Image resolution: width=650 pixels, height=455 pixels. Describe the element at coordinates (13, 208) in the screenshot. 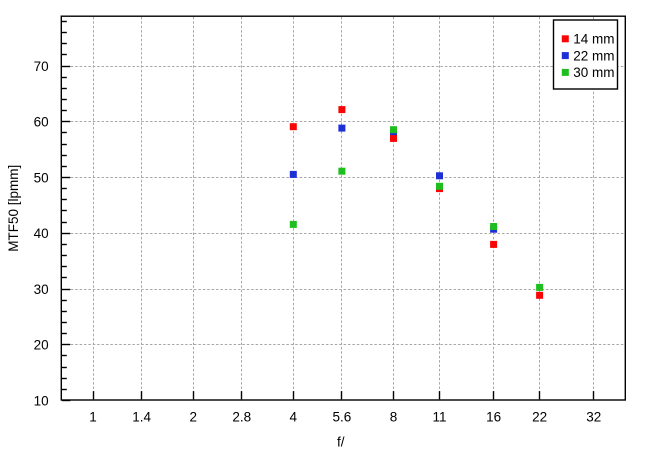

I see `svg-text: MTF50 [lpmm]` at that location.